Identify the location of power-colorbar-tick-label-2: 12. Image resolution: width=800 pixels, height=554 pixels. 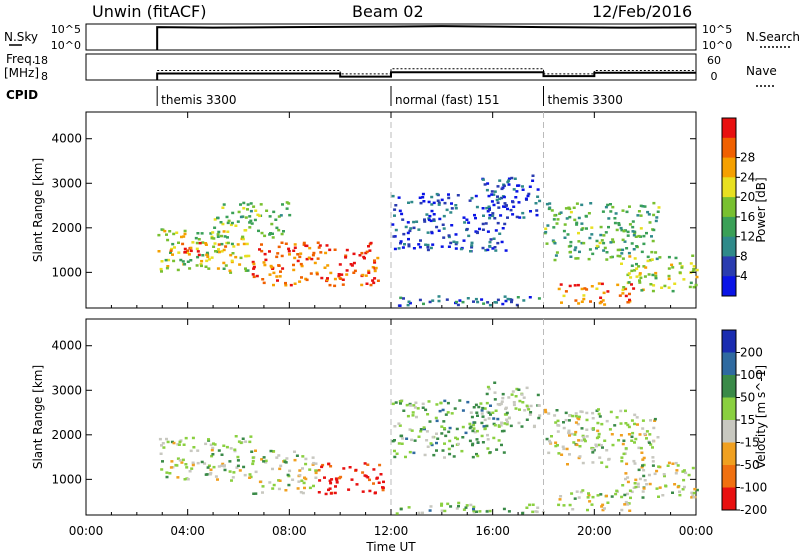
(747, 237).